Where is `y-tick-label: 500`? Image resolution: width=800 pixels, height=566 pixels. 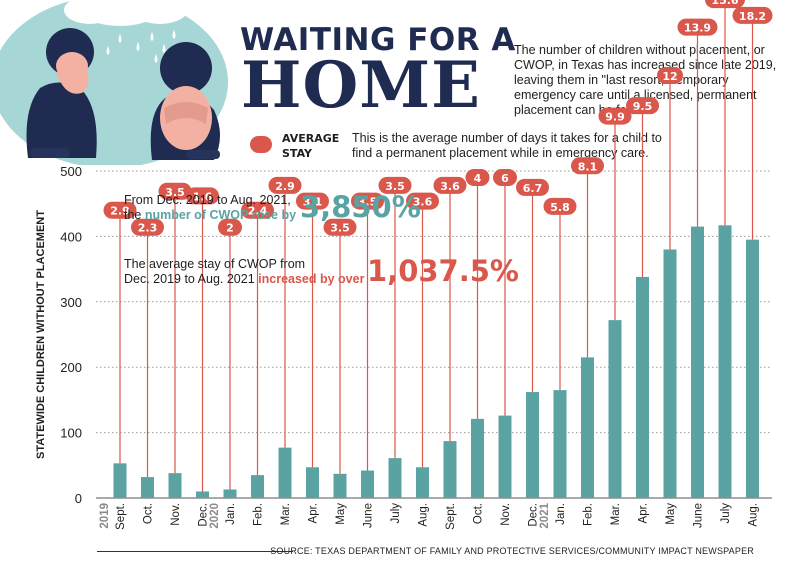
y-tick-label: 500 is located at coordinates (71, 171).